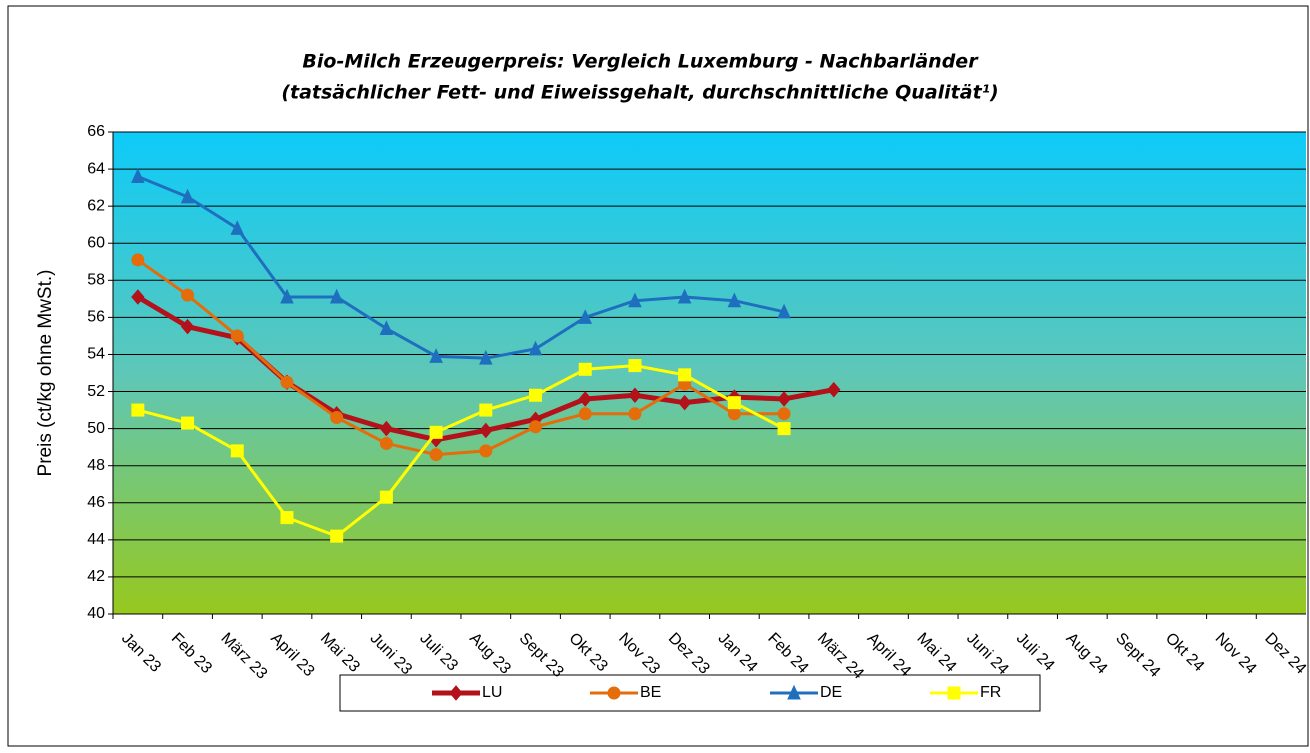  I want to click on x-tick-label: Juli 24, so click(1035, 652).